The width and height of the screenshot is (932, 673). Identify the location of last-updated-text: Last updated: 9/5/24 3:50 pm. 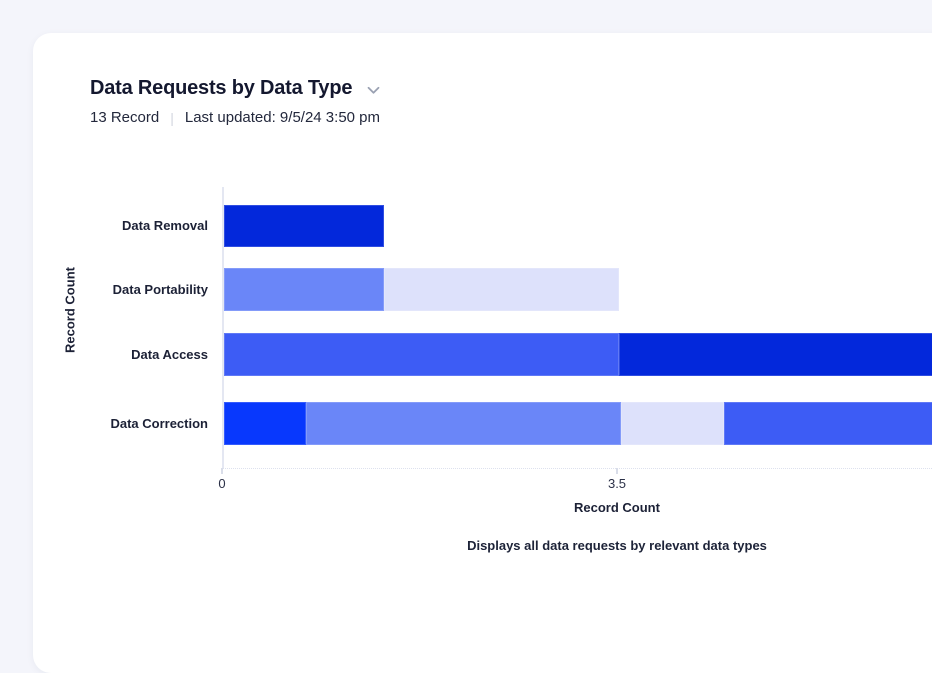
(282, 117).